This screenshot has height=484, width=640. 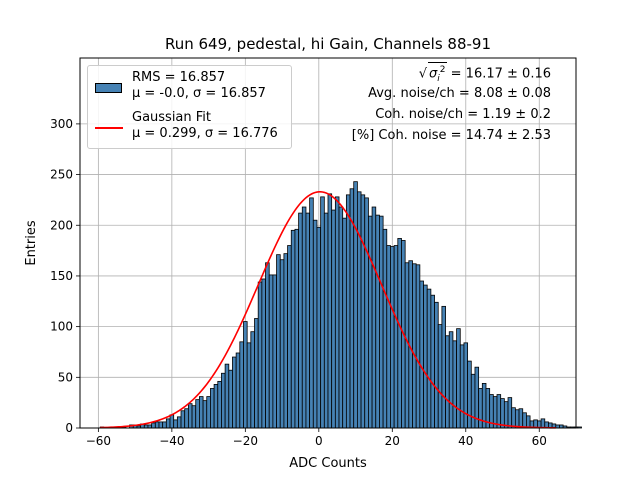 I want to click on y-tick-label: 50, so click(x=65, y=377).